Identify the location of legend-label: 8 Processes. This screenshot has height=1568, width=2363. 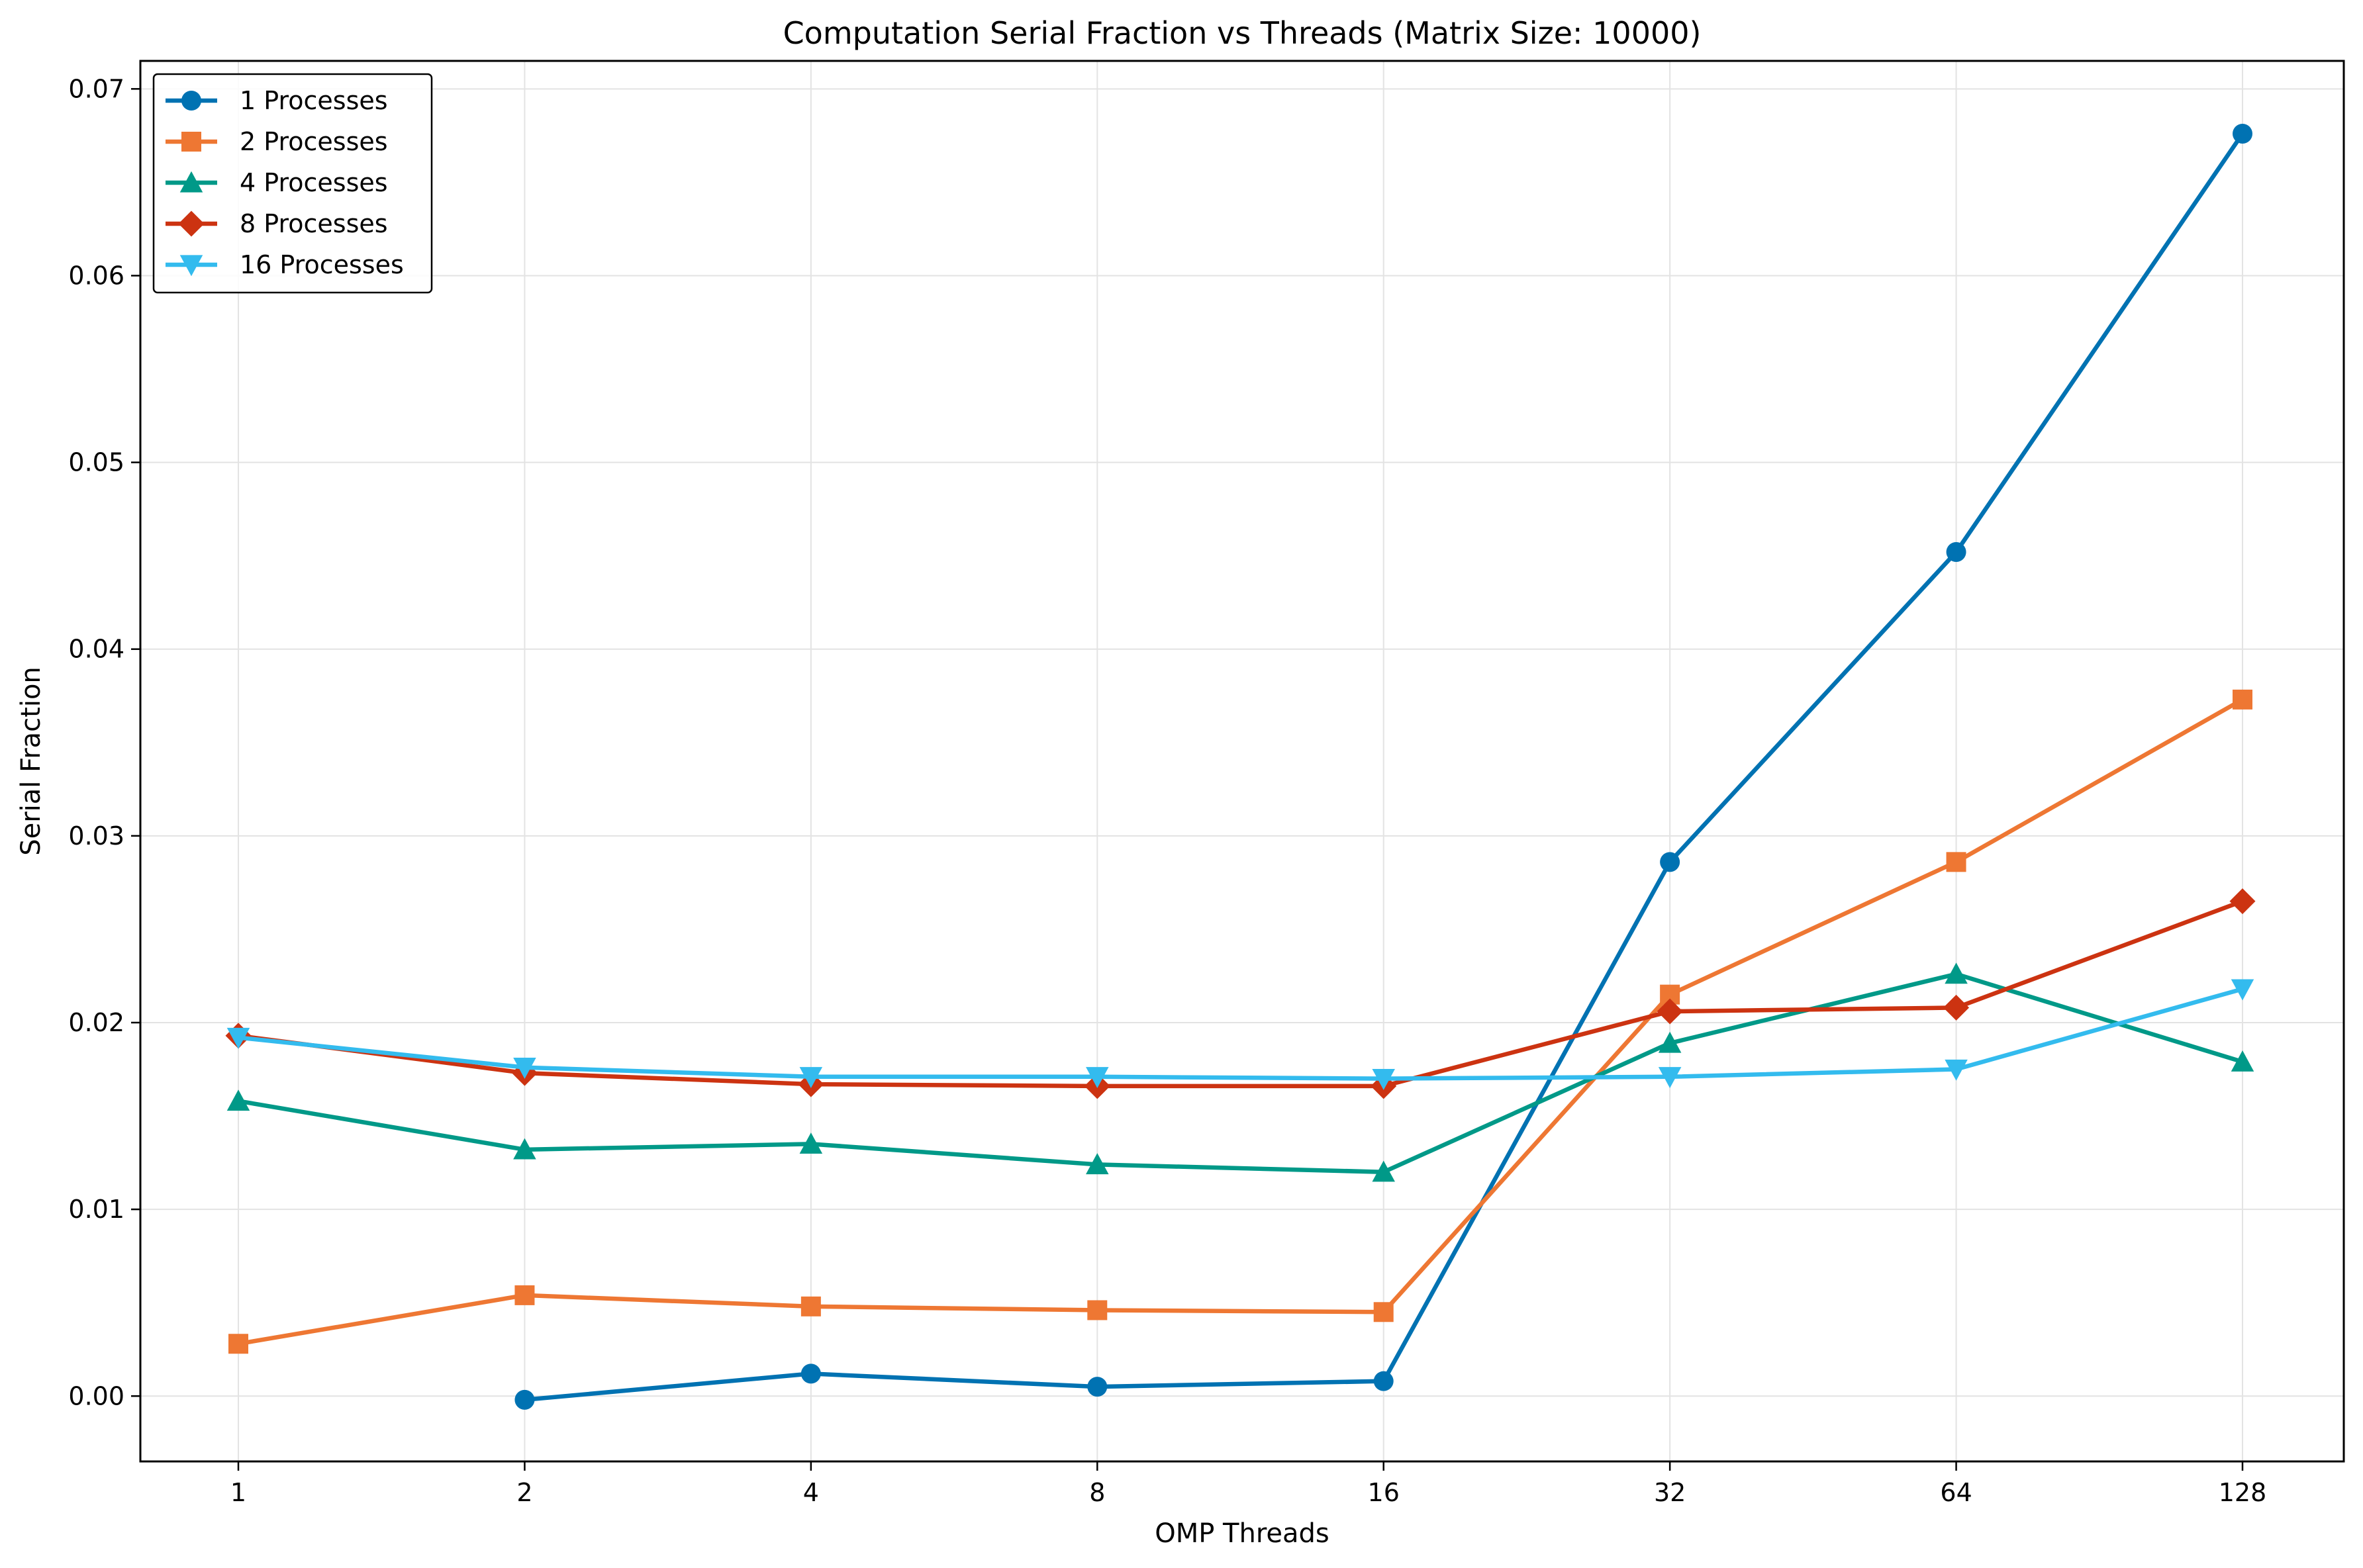
(314, 223).